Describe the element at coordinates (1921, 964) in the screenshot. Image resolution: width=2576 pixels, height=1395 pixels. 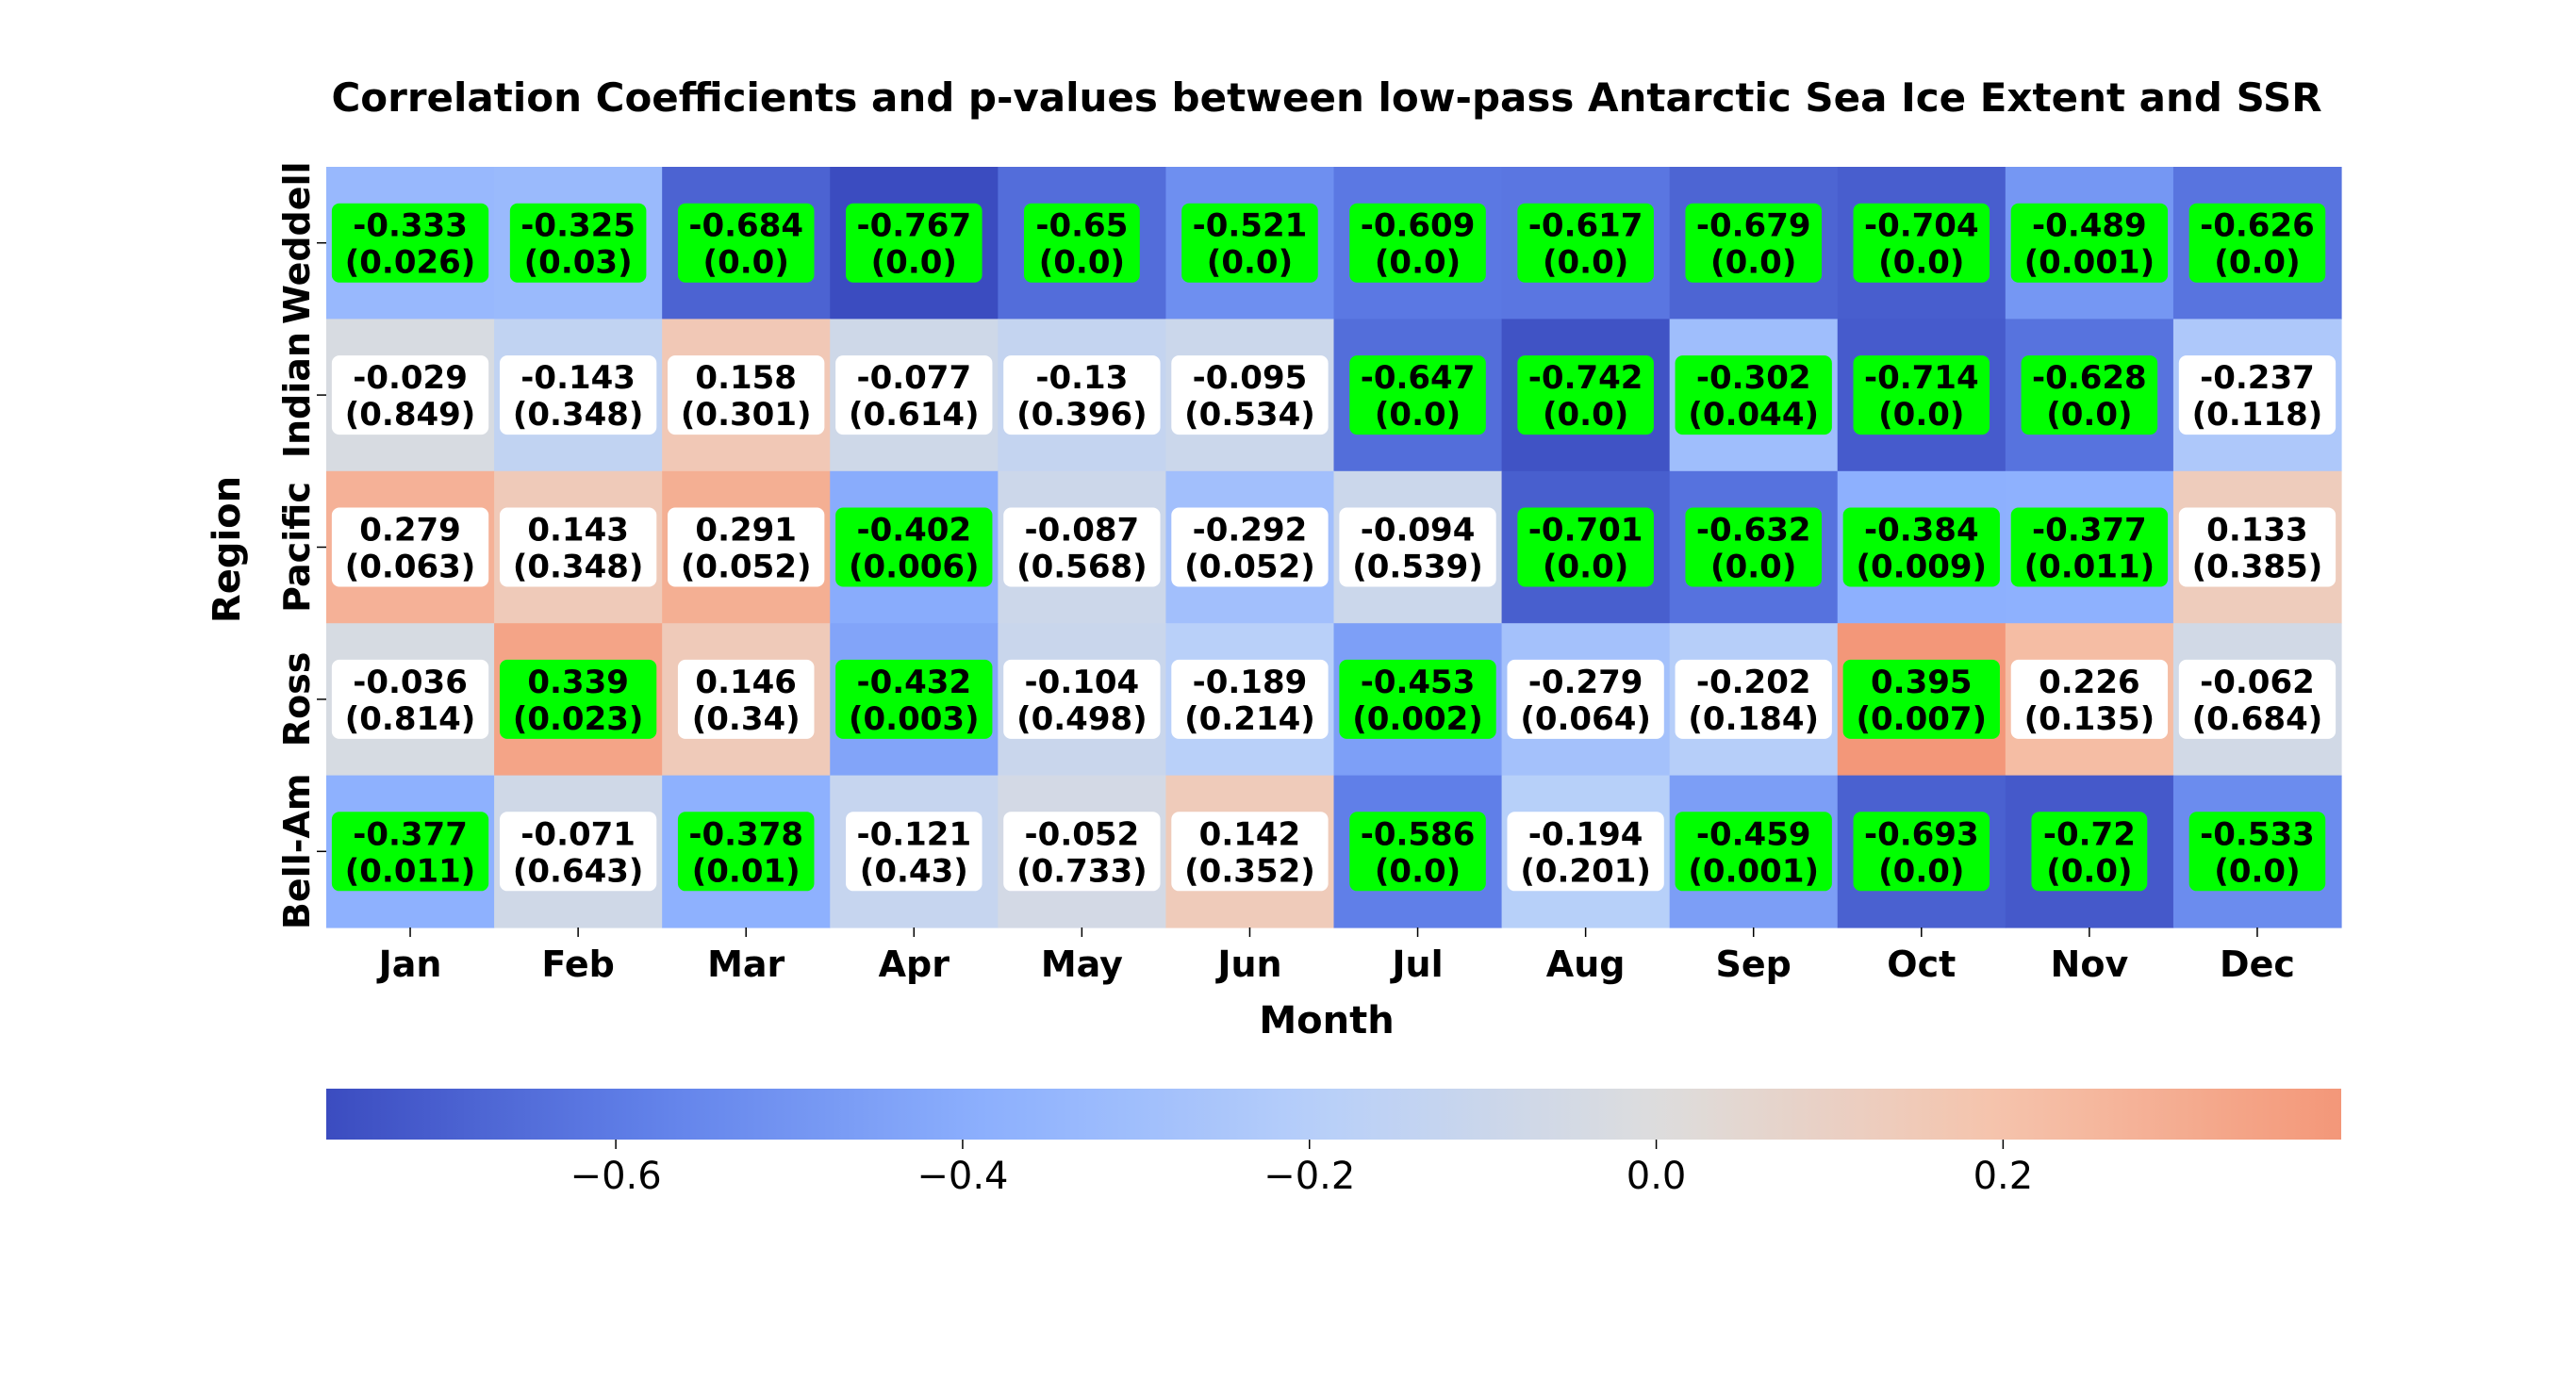
I see `x-tick-label: Oct` at that location.